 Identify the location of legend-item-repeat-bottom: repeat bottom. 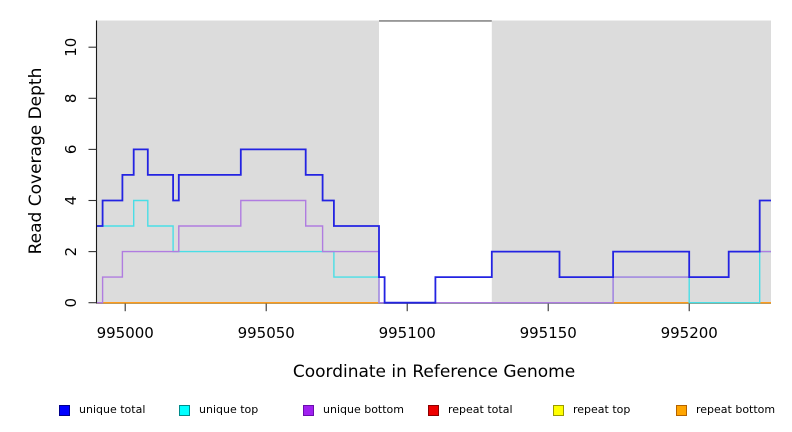
(725, 410).